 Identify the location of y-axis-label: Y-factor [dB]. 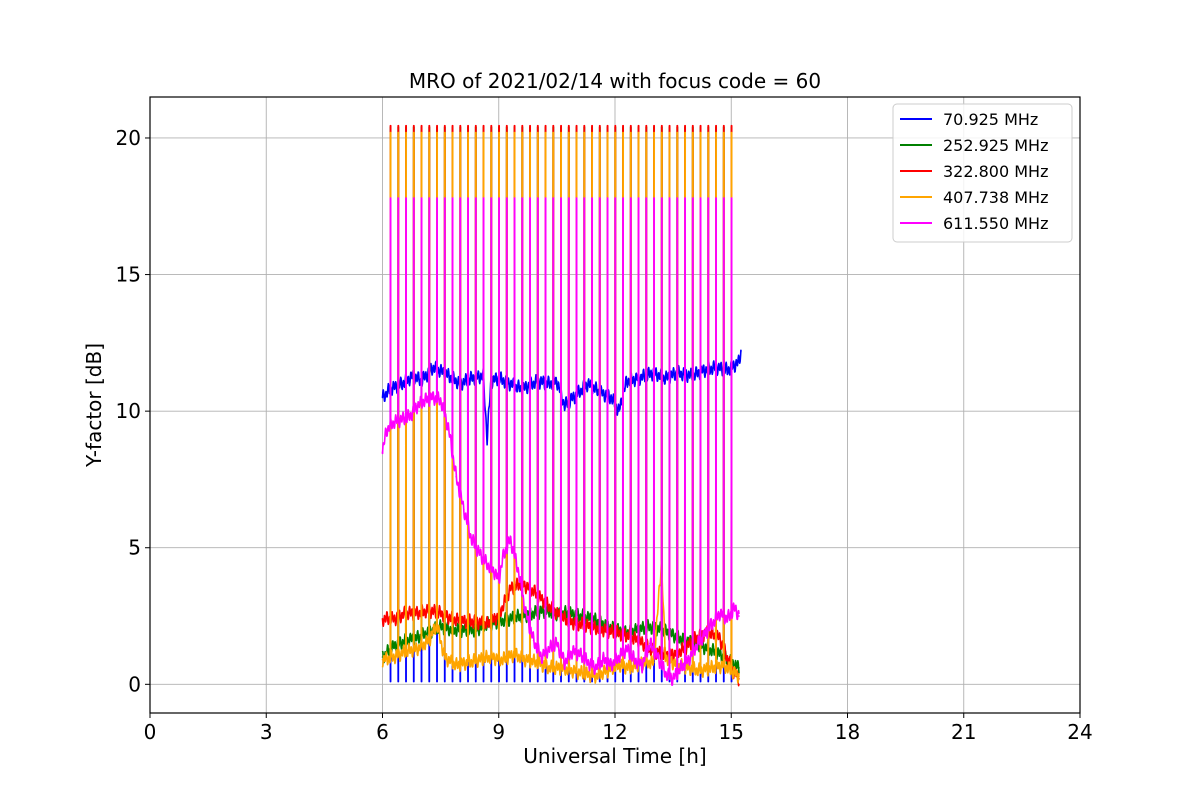
(94, 405).